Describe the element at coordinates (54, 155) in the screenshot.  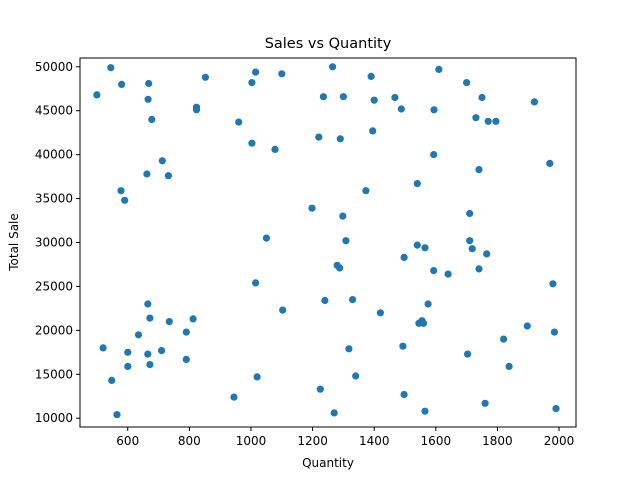
I see `y-tick-label: 40000` at that location.